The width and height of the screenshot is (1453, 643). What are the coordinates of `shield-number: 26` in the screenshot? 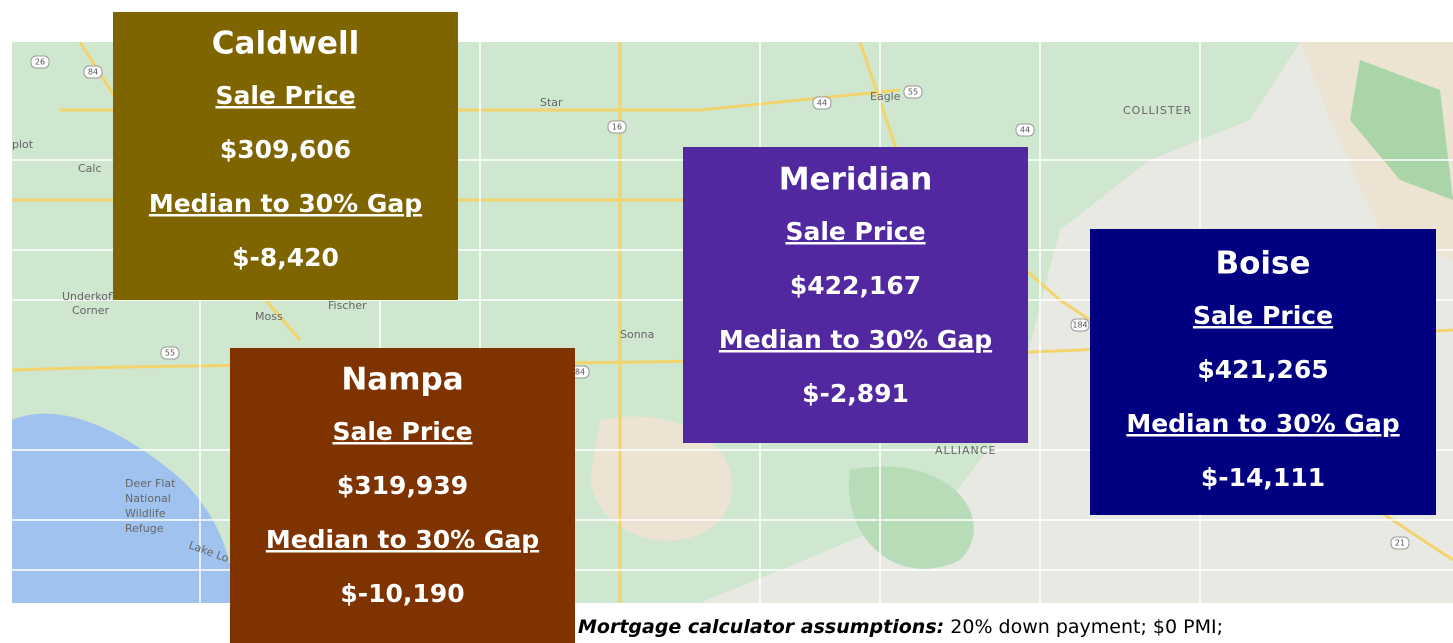 It's located at (40, 62).